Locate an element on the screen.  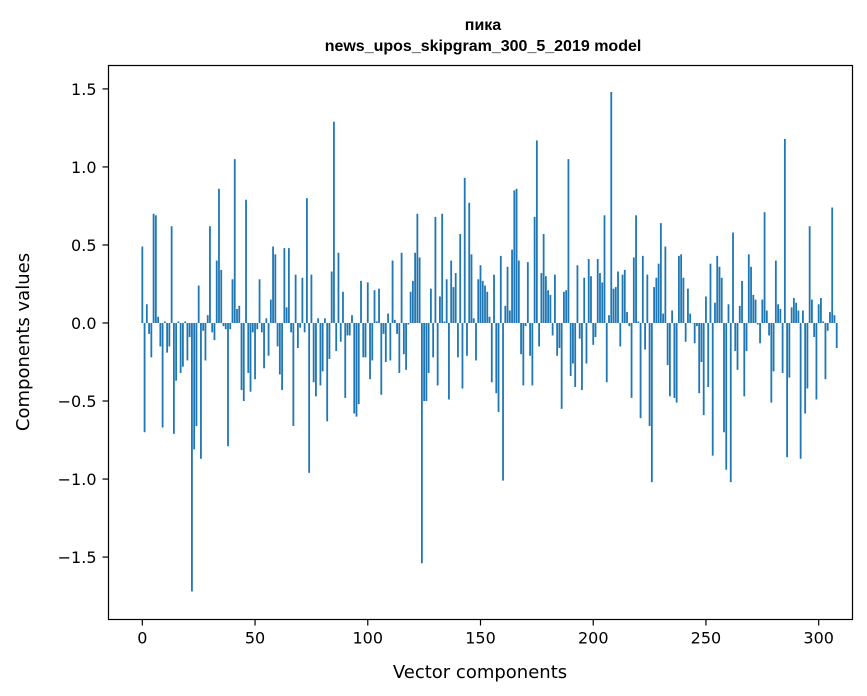
y-tick-label: 0.5 is located at coordinates (83, 245).